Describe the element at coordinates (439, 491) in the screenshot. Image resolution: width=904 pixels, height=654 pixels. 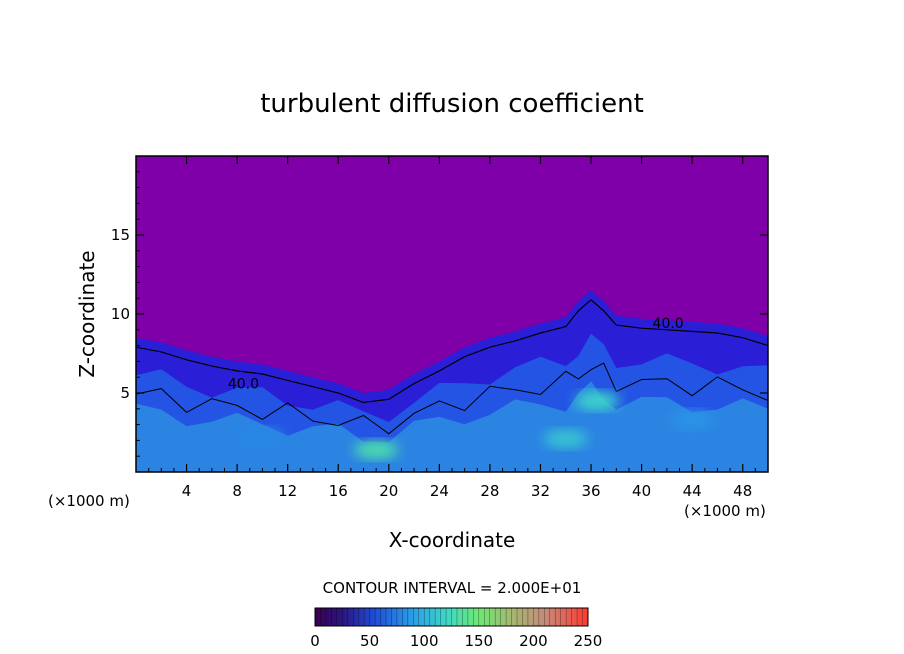
I see `x-tick-label: 24` at that location.